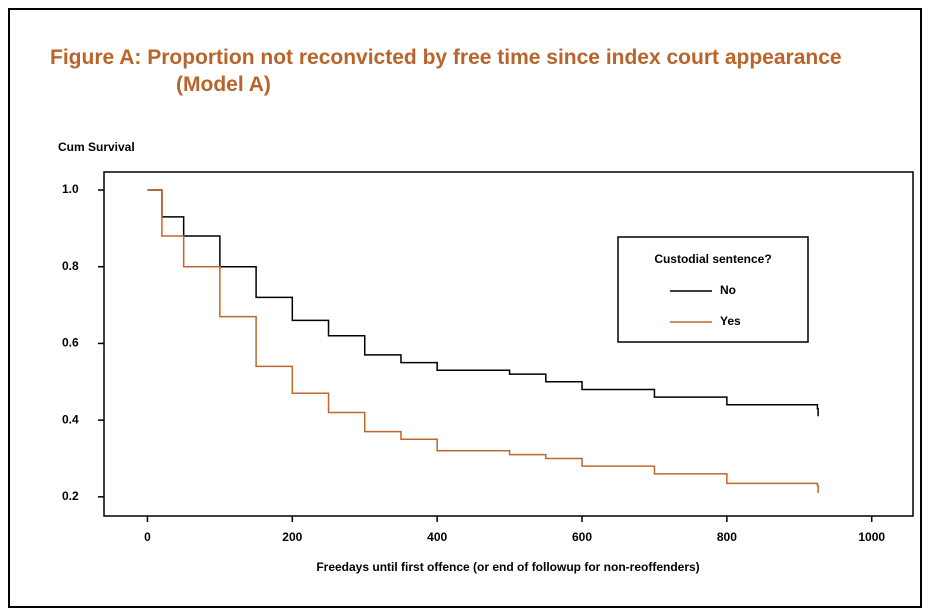  What do you see at coordinates (582, 537) in the screenshot?
I see `x-tick-label: 600` at bounding box center [582, 537].